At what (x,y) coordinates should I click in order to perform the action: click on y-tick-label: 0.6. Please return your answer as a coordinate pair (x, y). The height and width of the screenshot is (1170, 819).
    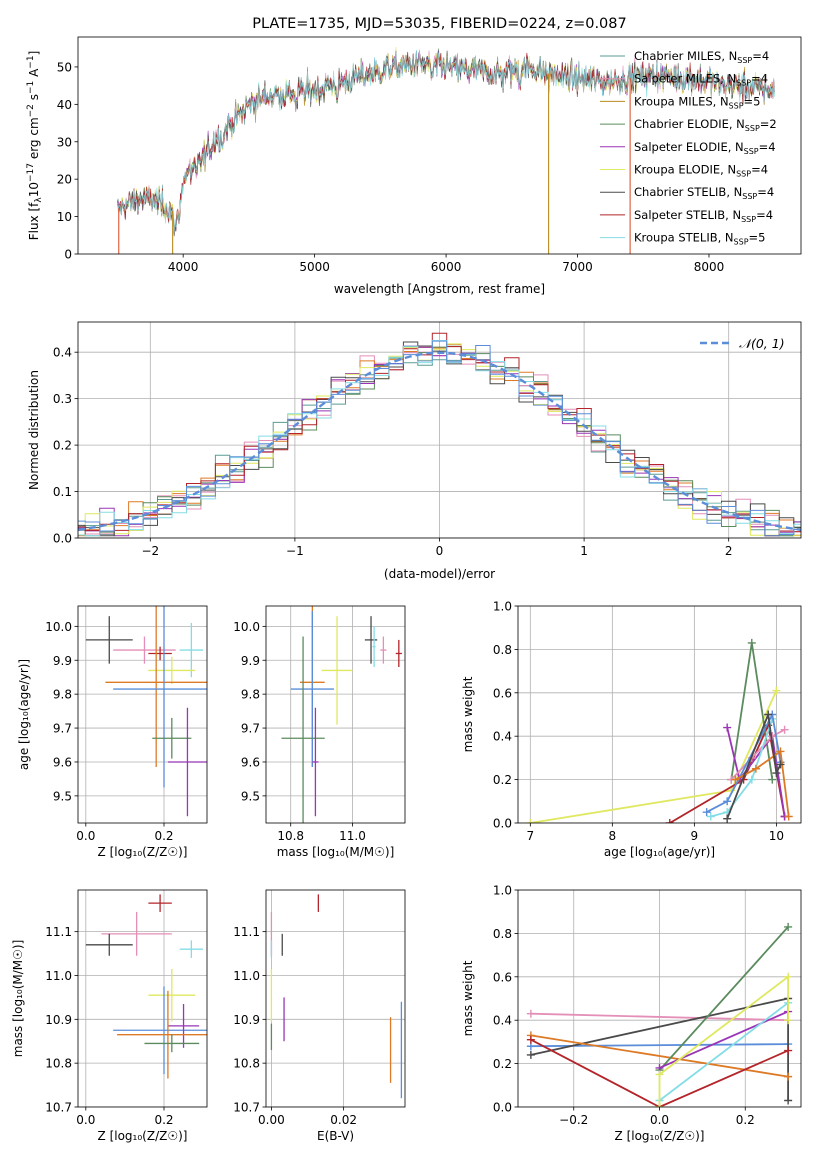
    Looking at the image, I should click on (502, 977).